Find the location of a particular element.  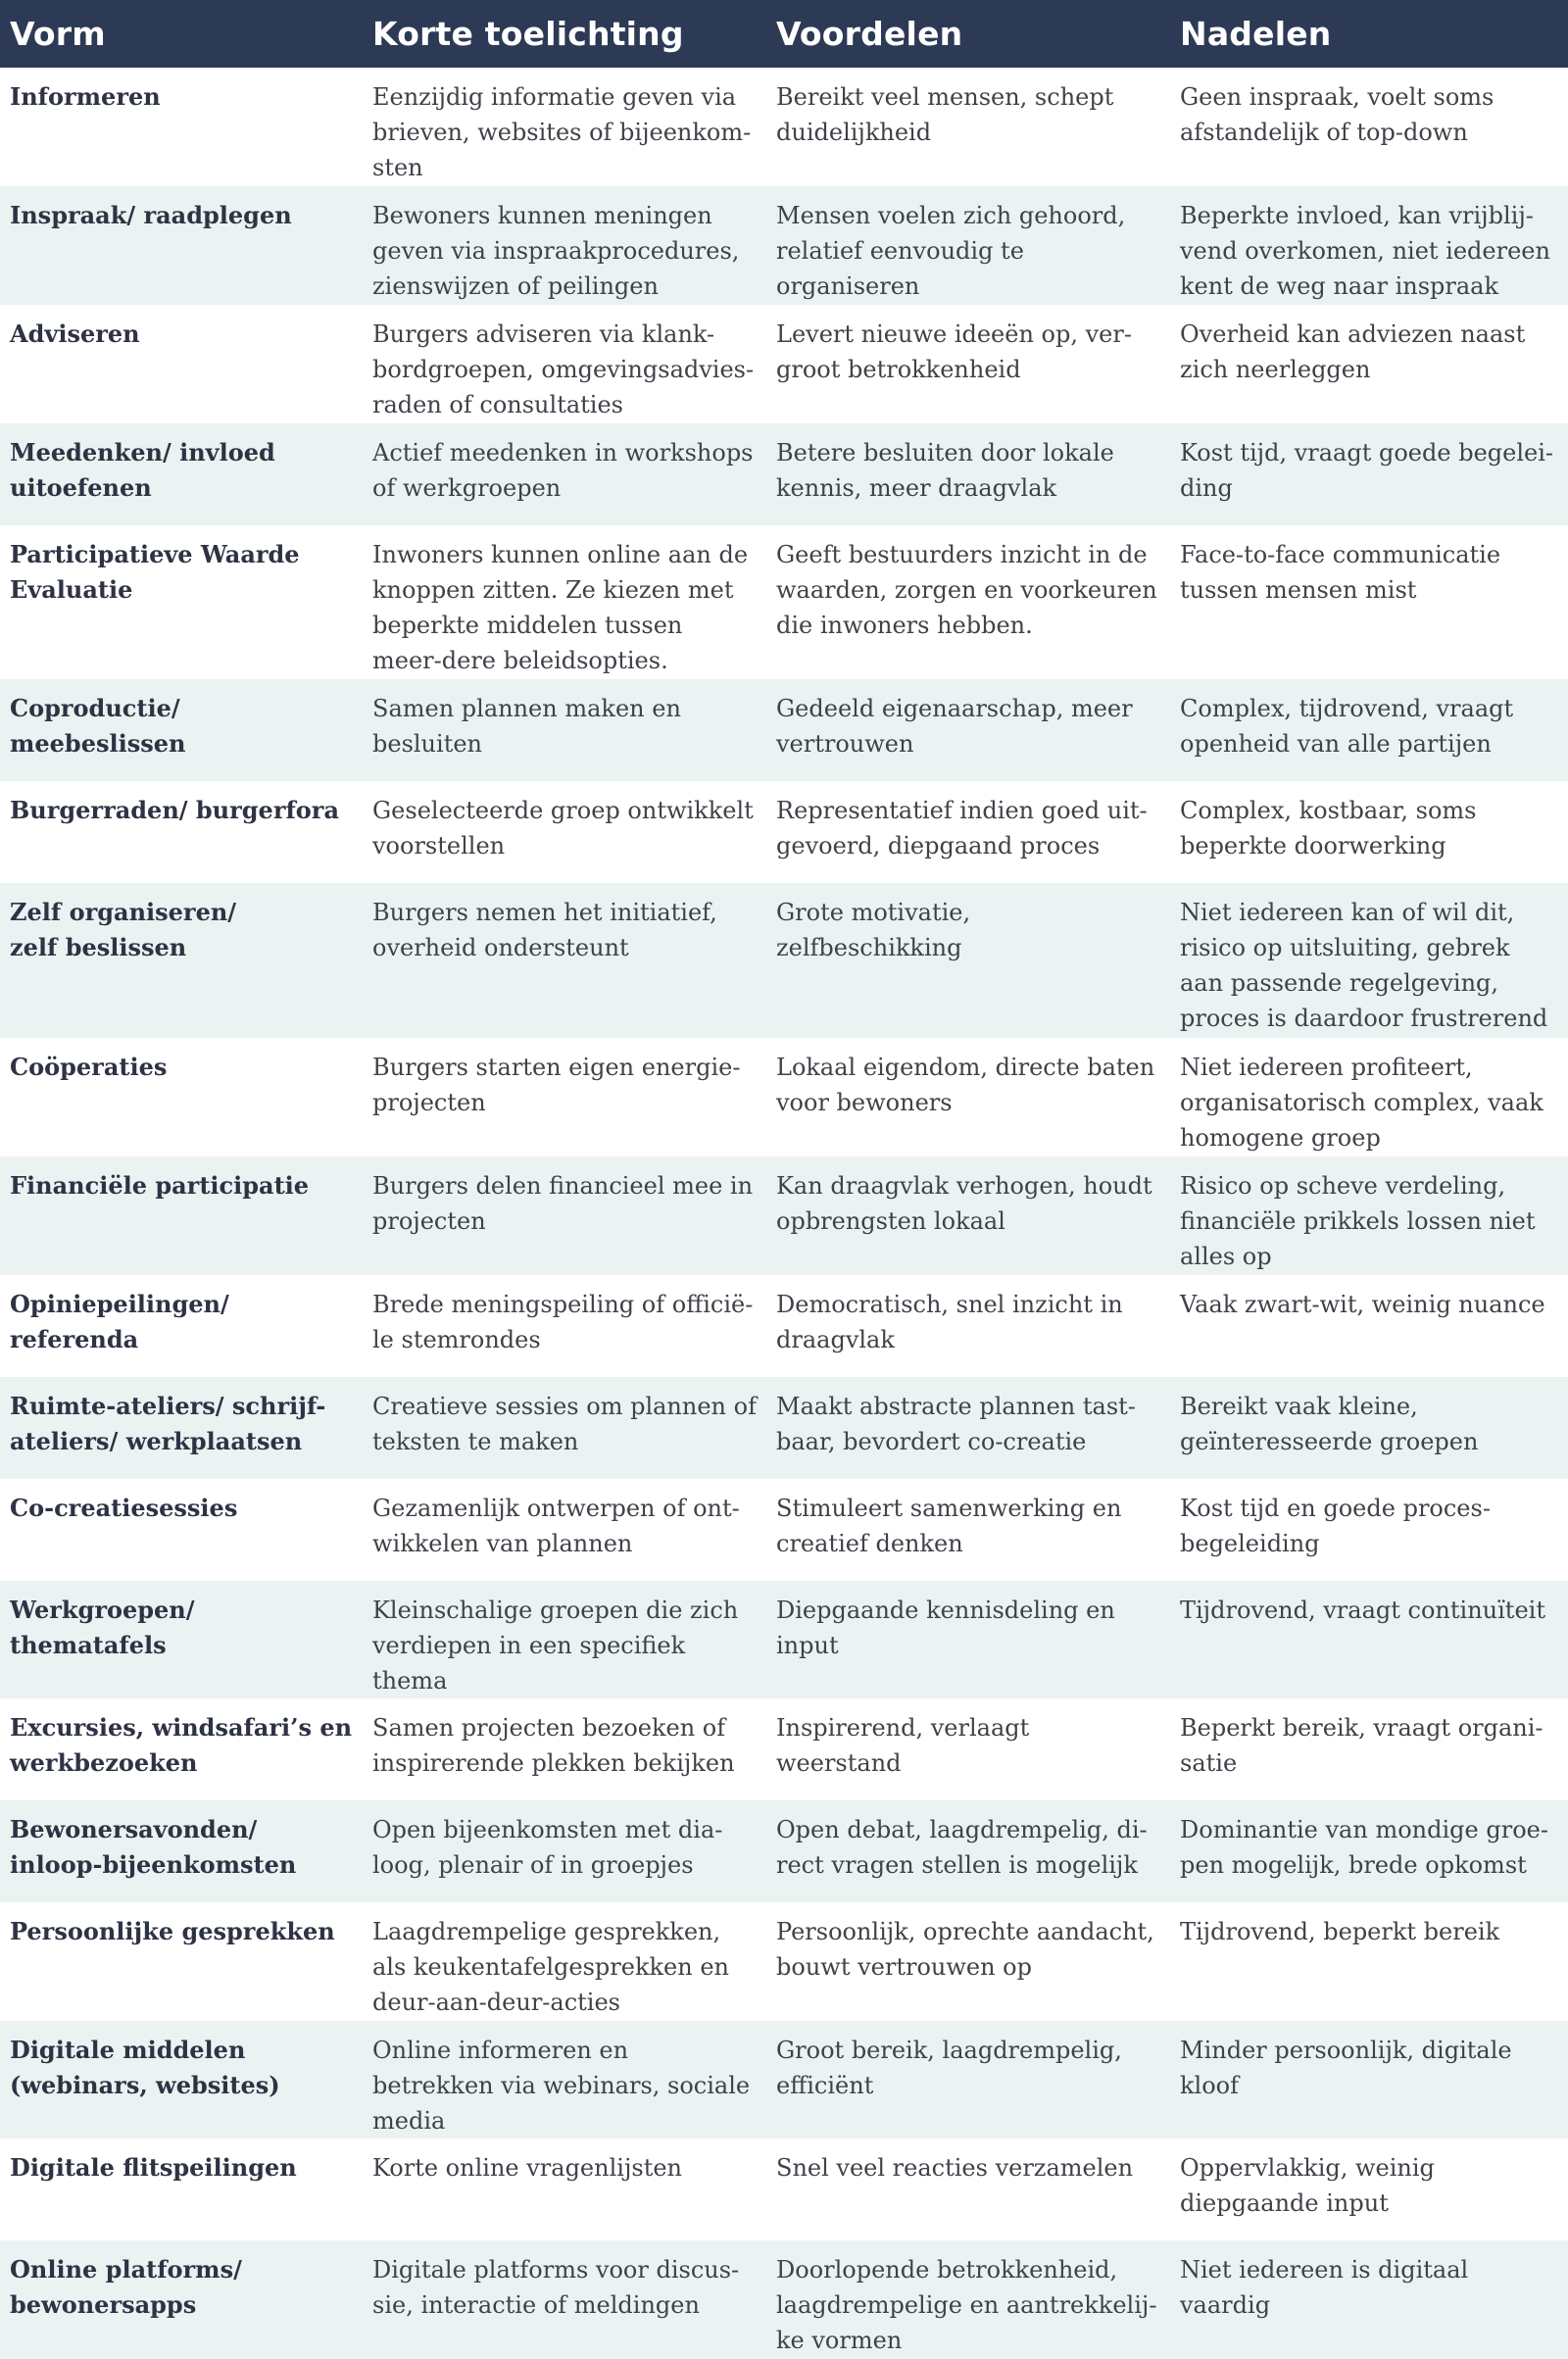

cell-toelichting: Korte online vragenlijsten is located at coordinates (564, 2189).